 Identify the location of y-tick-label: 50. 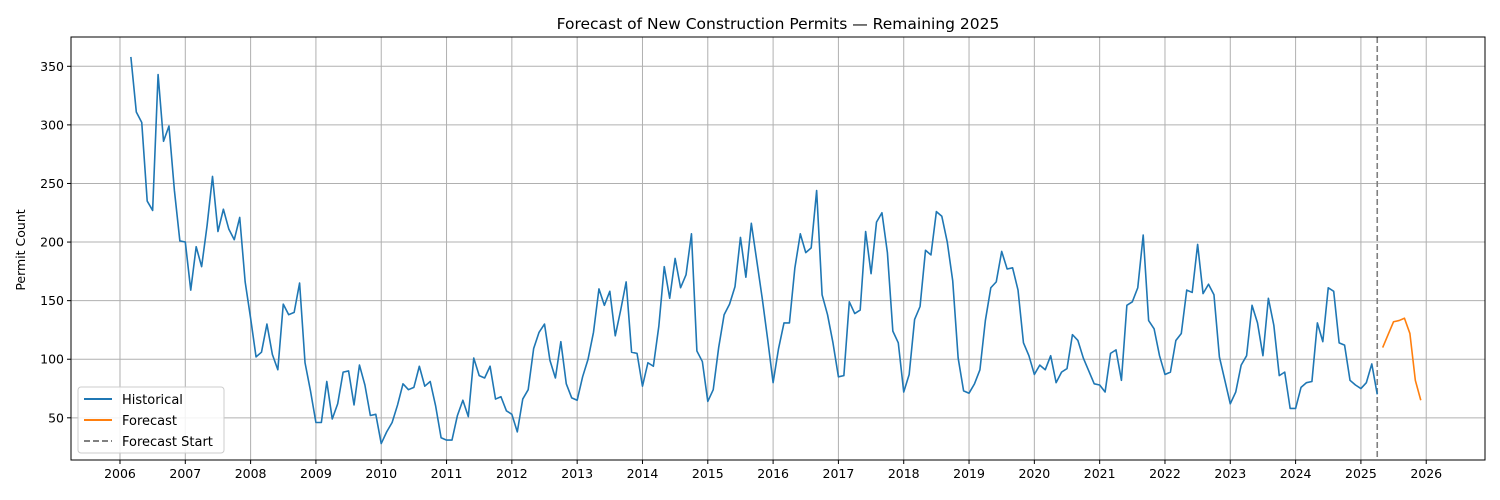
(56, 417).